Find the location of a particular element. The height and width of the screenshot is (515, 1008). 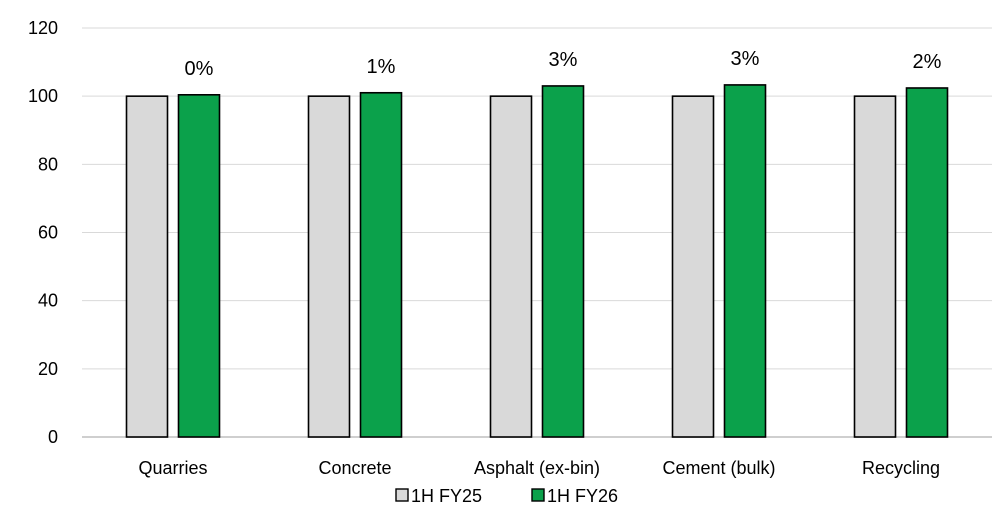

y-axis-tick-labels: 0 20 40 60 80 100 120 is located at coordinates (43, 232).